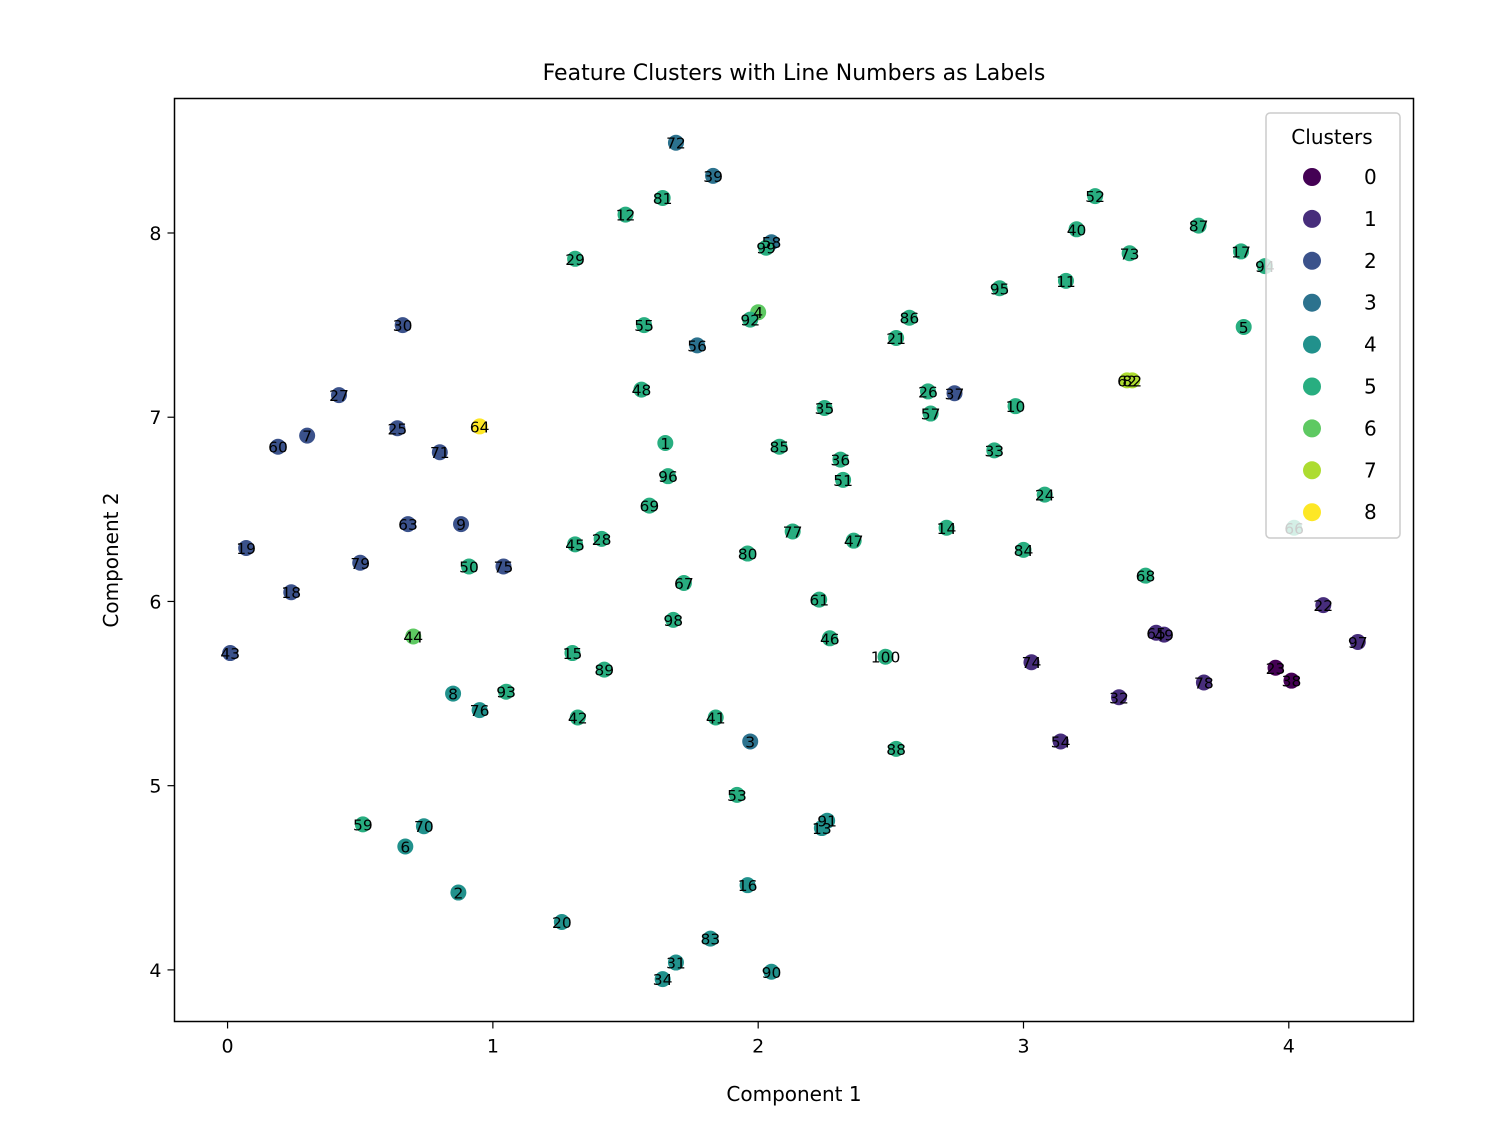 The image size is (1504, 1134). What do you see at coordinates (1370, 303) in the screenshot?
I see `legend-label: 3` at bounding box center [1370, 303].